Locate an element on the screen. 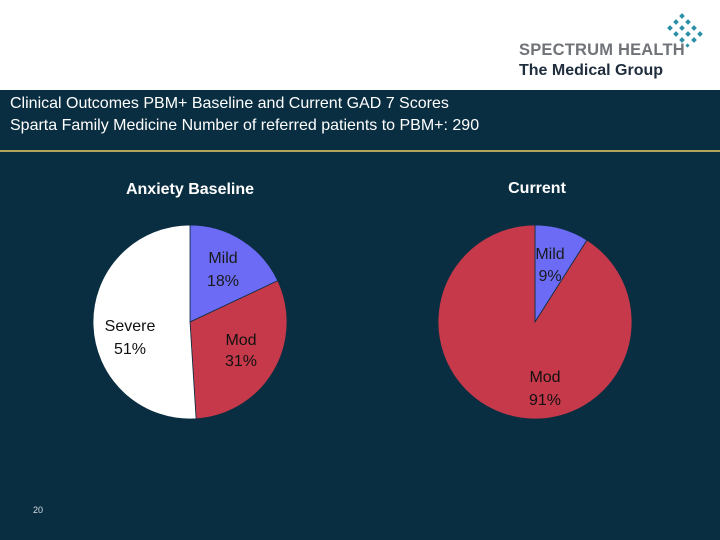 This screenshot has height=540, width=720. logo-text-line1: SPECTRUM HEALTH is located at coordinates (602, 50).